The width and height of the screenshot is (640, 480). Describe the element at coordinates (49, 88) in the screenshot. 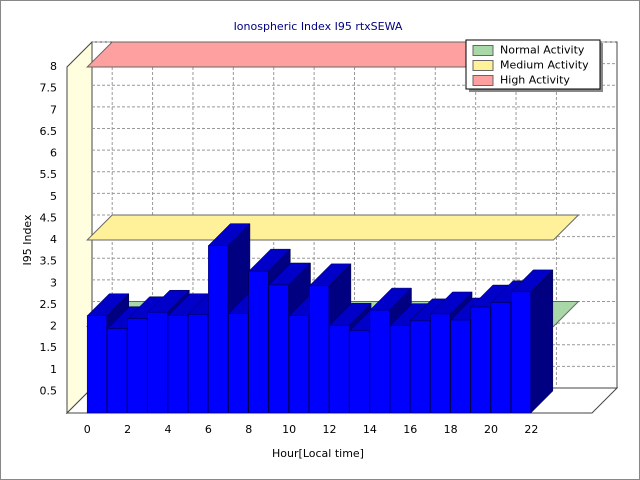

I see `y-tick-label: 7.5` at that location.